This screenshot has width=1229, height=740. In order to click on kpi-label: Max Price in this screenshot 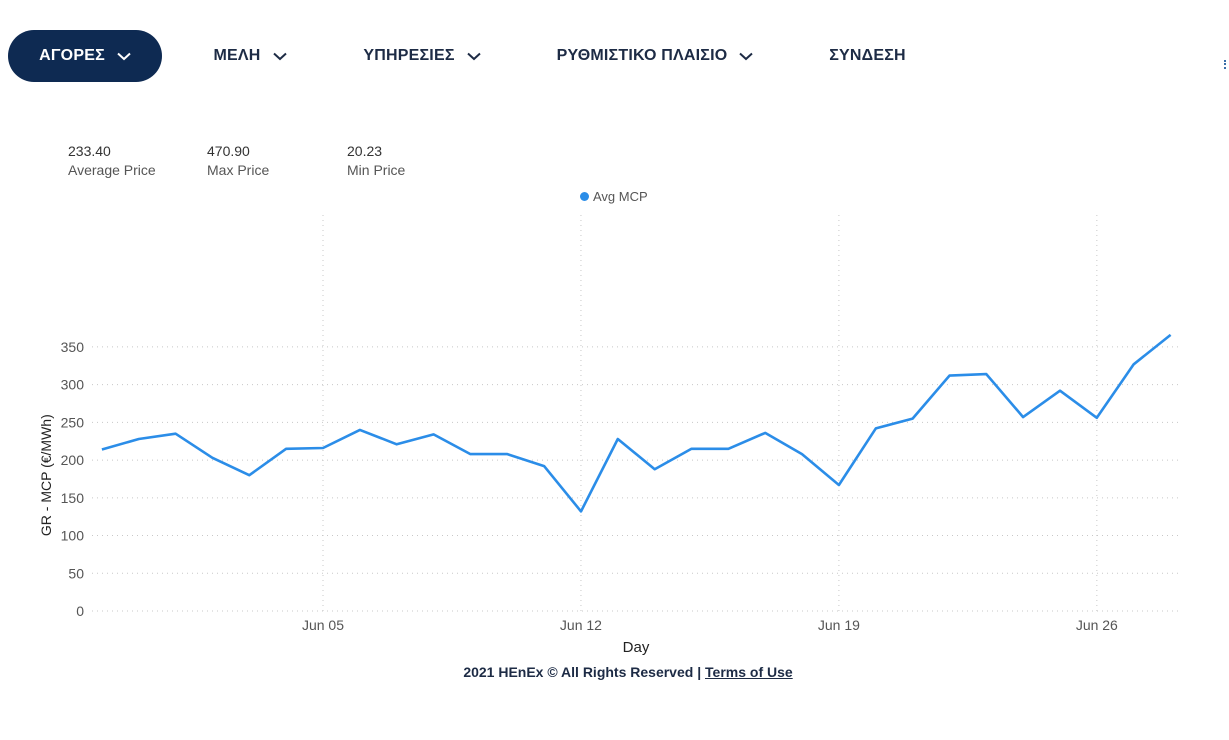, I will do `click(238, 170)`.